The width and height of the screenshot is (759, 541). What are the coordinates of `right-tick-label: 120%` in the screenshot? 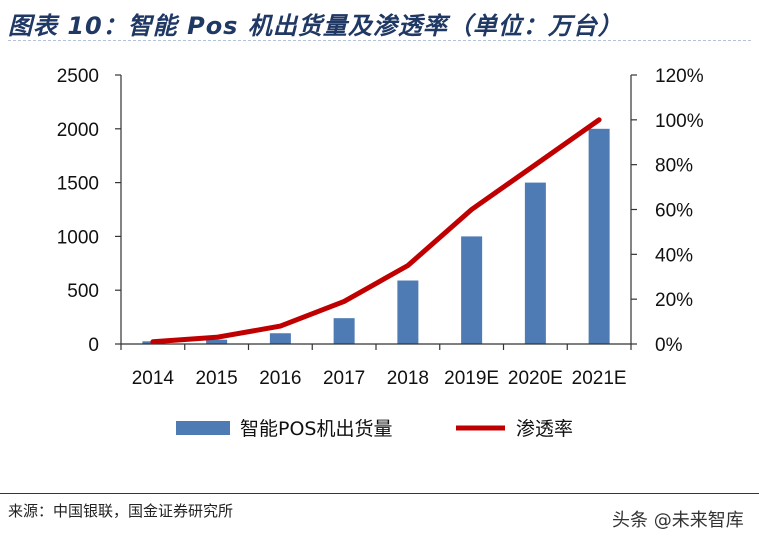 It's located at (679, 76).